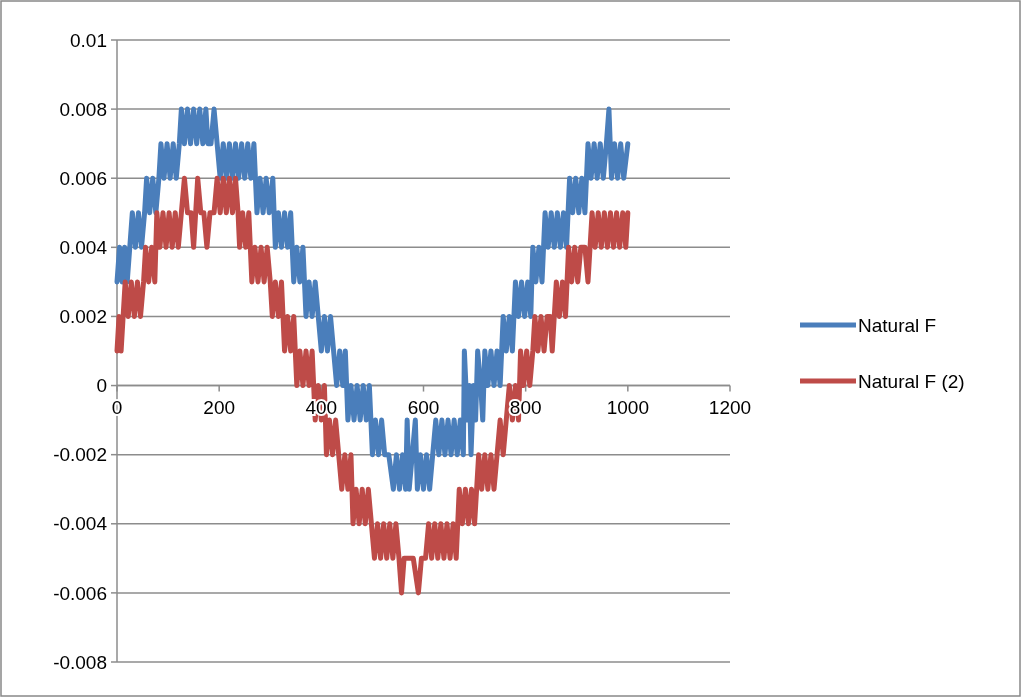 The image size is (1022, 698). What do you see at coordinates (83, 317) in the screenshot?
I see `y-tick-label: 0.002` at bounding box center [83, 317].